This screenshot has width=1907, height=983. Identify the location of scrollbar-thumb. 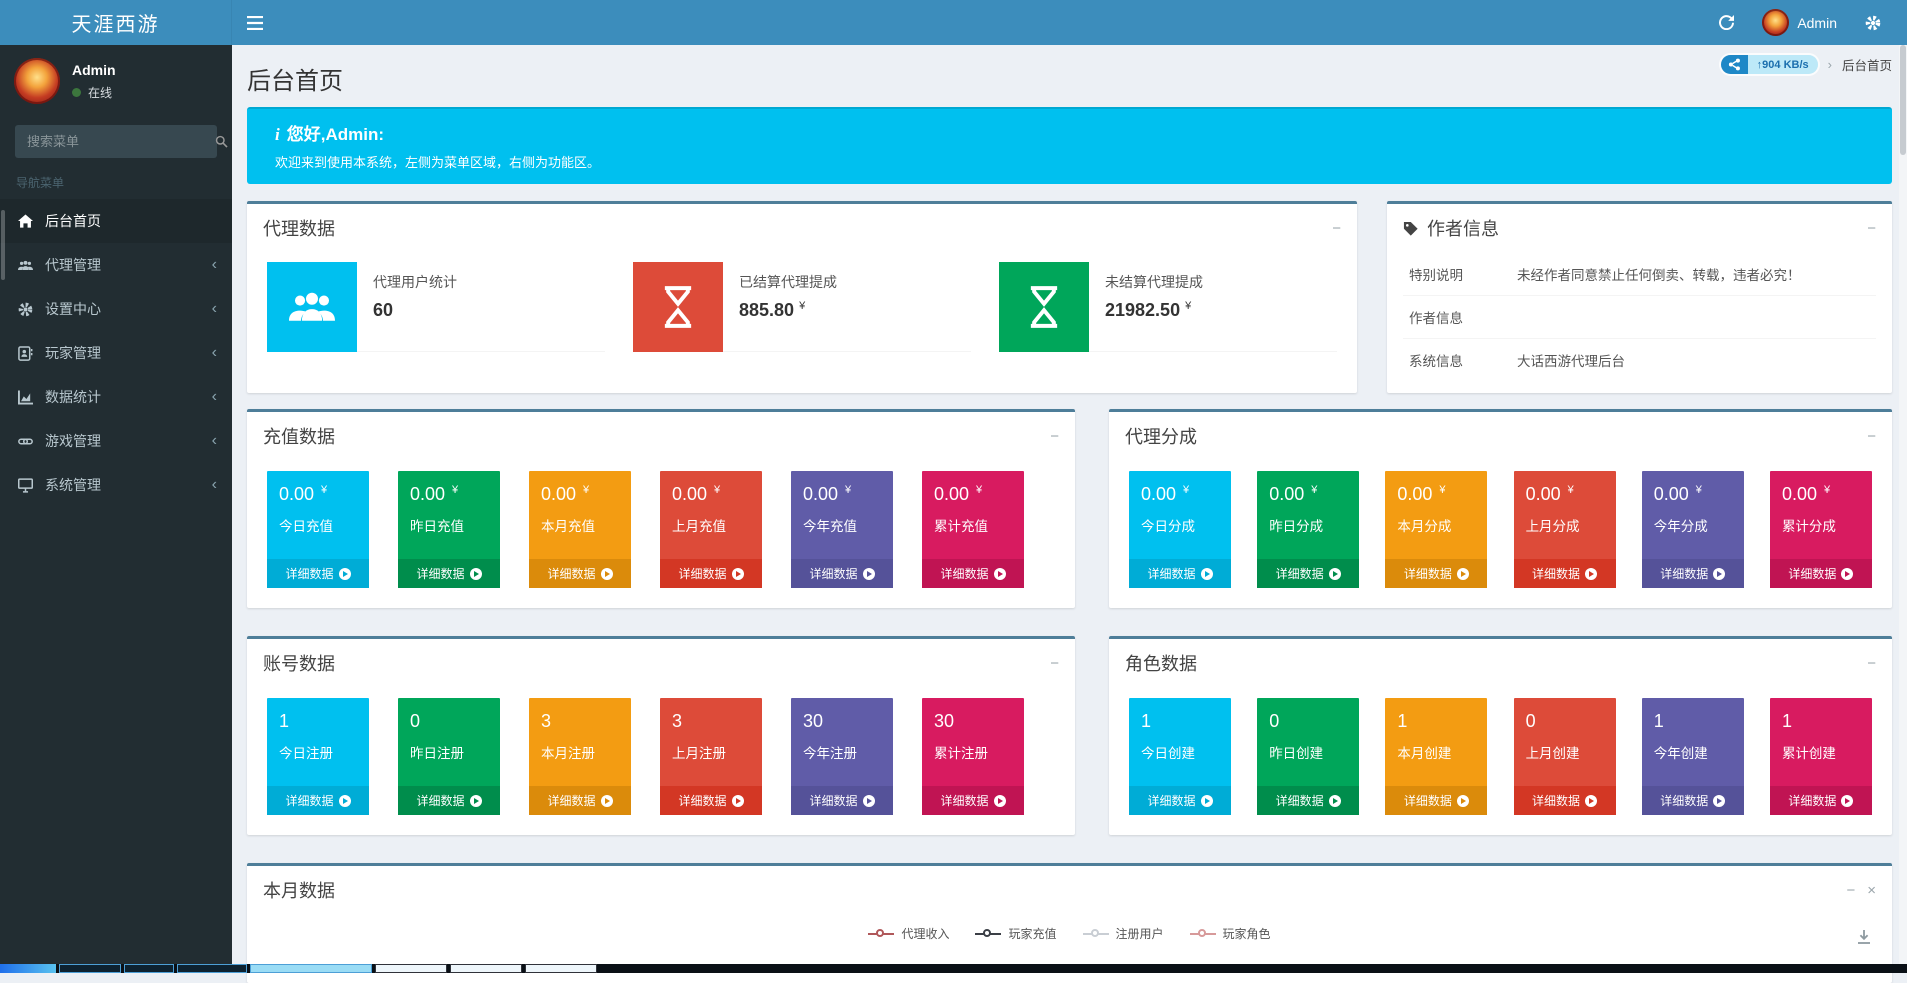
(1903, 100).